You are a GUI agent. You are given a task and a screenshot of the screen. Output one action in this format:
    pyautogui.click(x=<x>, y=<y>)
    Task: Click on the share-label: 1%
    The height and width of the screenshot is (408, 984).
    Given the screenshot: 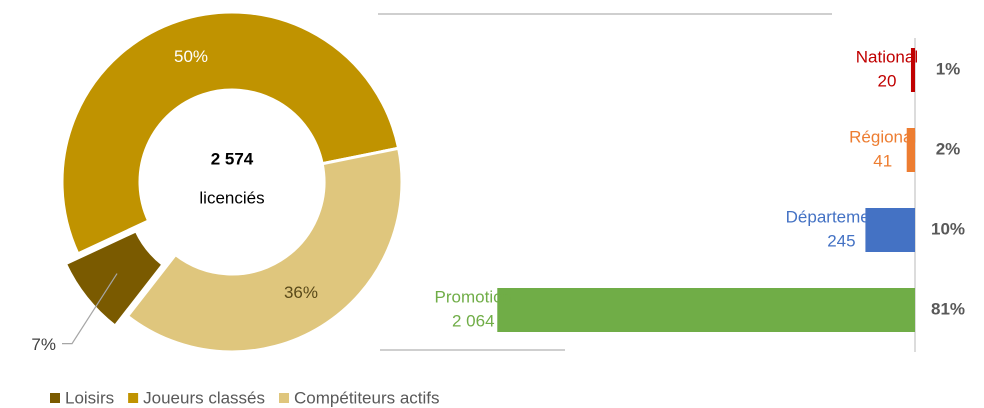 What is the action you would take?
    pyautogui.click(x=948, y=68)
    